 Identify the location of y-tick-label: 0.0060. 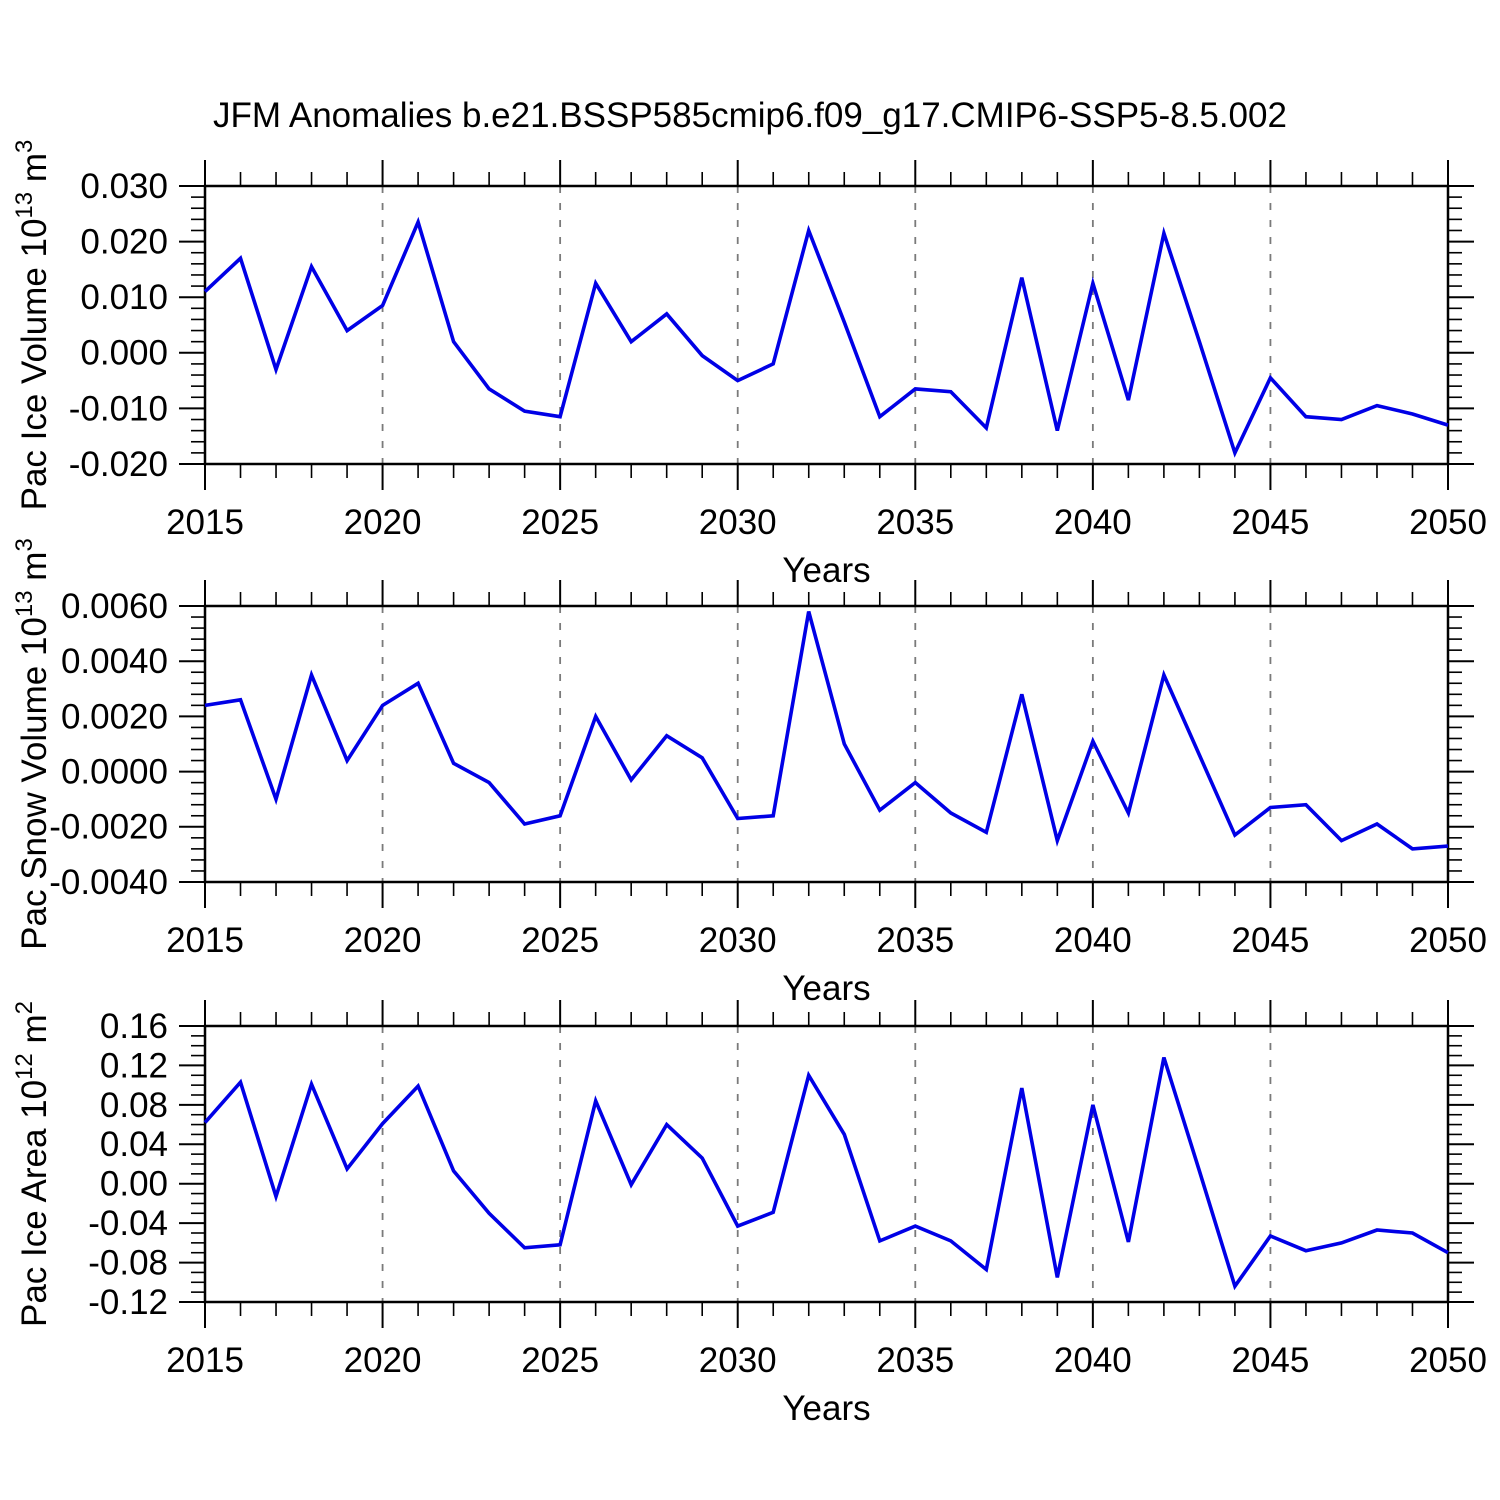
(114, 606).